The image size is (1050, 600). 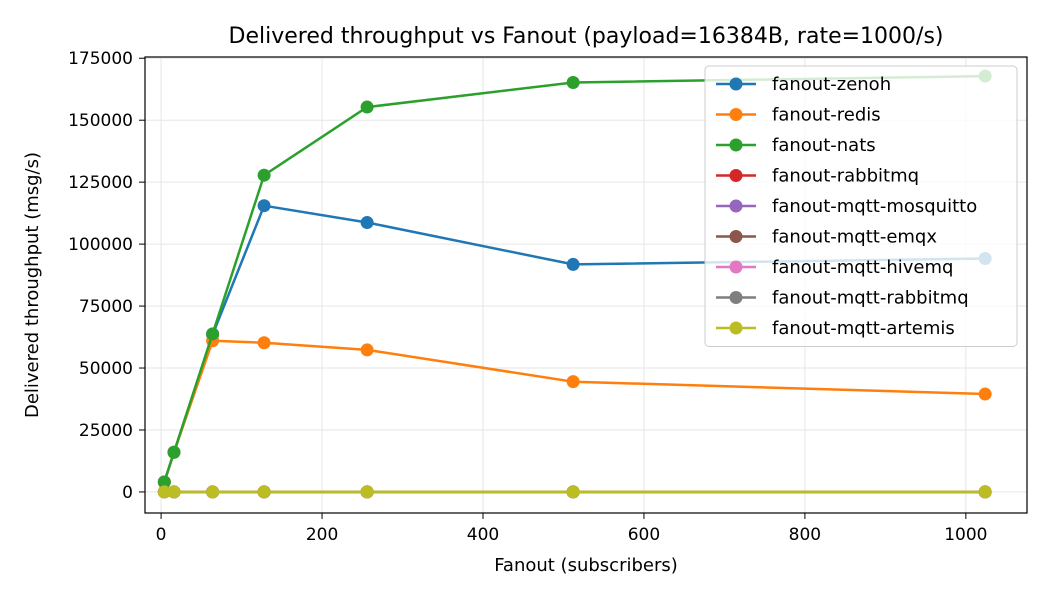 I want to click on legend-item: fanout-mqtt-mosquitto, so click(x=846, y=206).